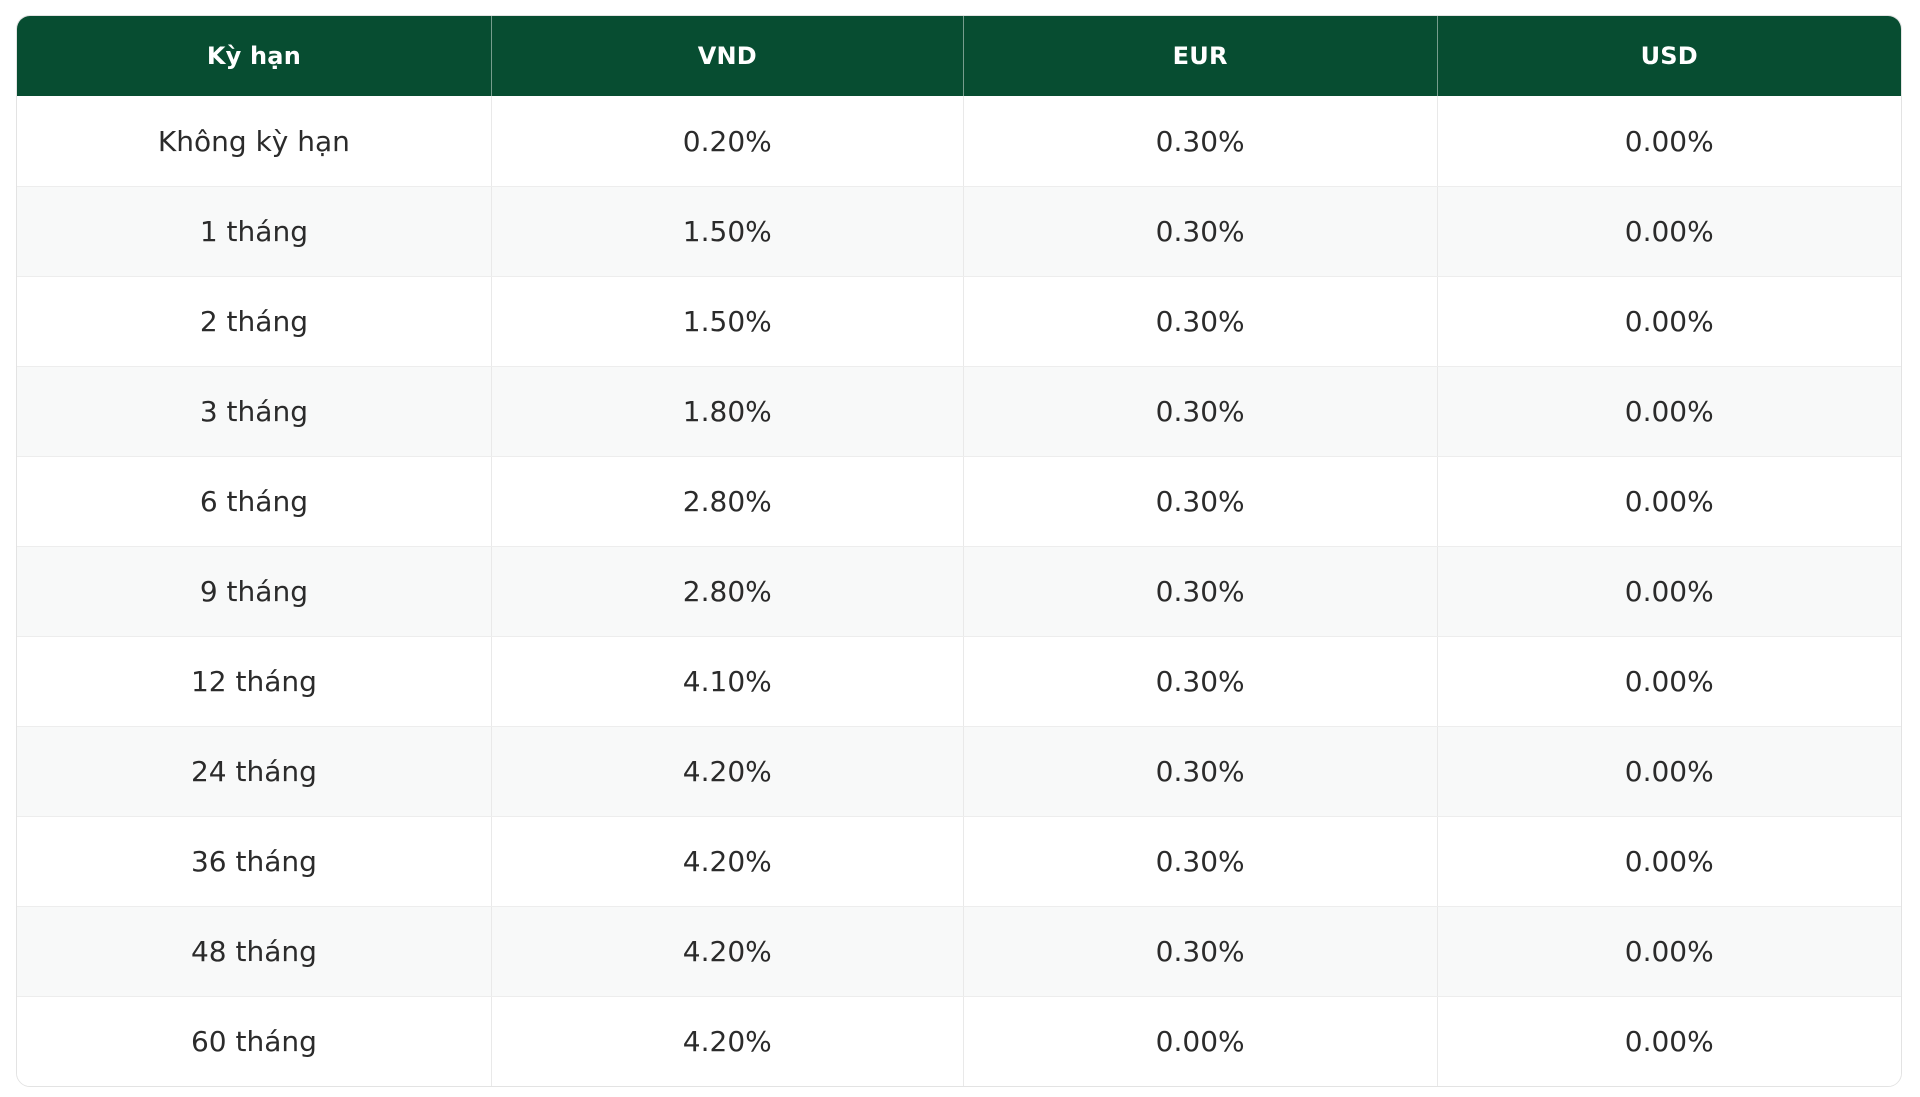  What do you see at coordinates (726, 56) in the screenshot?
I see `header-cell-vnd: VND` at bounding box center [726, 56].